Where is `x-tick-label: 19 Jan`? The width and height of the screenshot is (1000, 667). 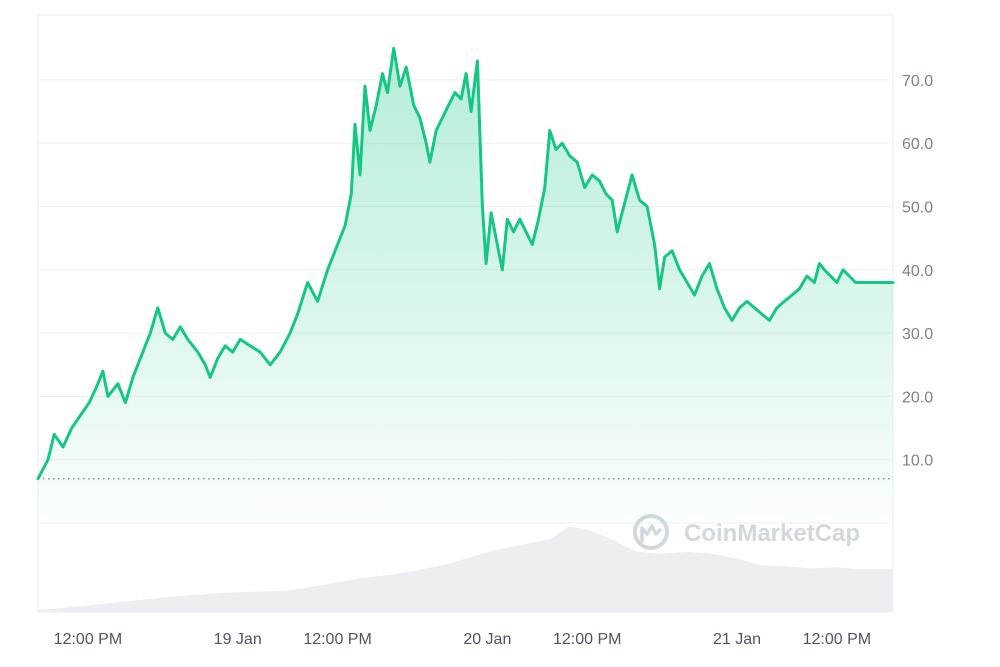
x-tick-label: 19 Jan is located at coordinates (238, 639).